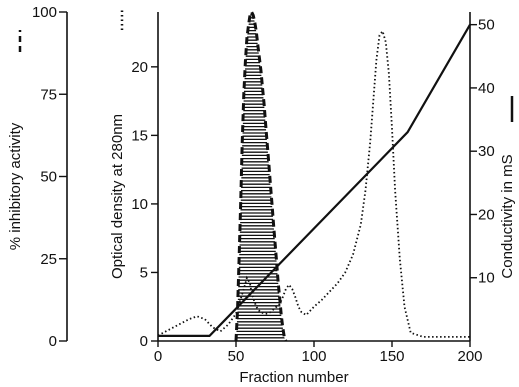 The height and width of the screenshot is (387, 519). Describe the element at coordinates (486, 214) in the screenshot. I see `conductivity-tick-label: 20` at that location.